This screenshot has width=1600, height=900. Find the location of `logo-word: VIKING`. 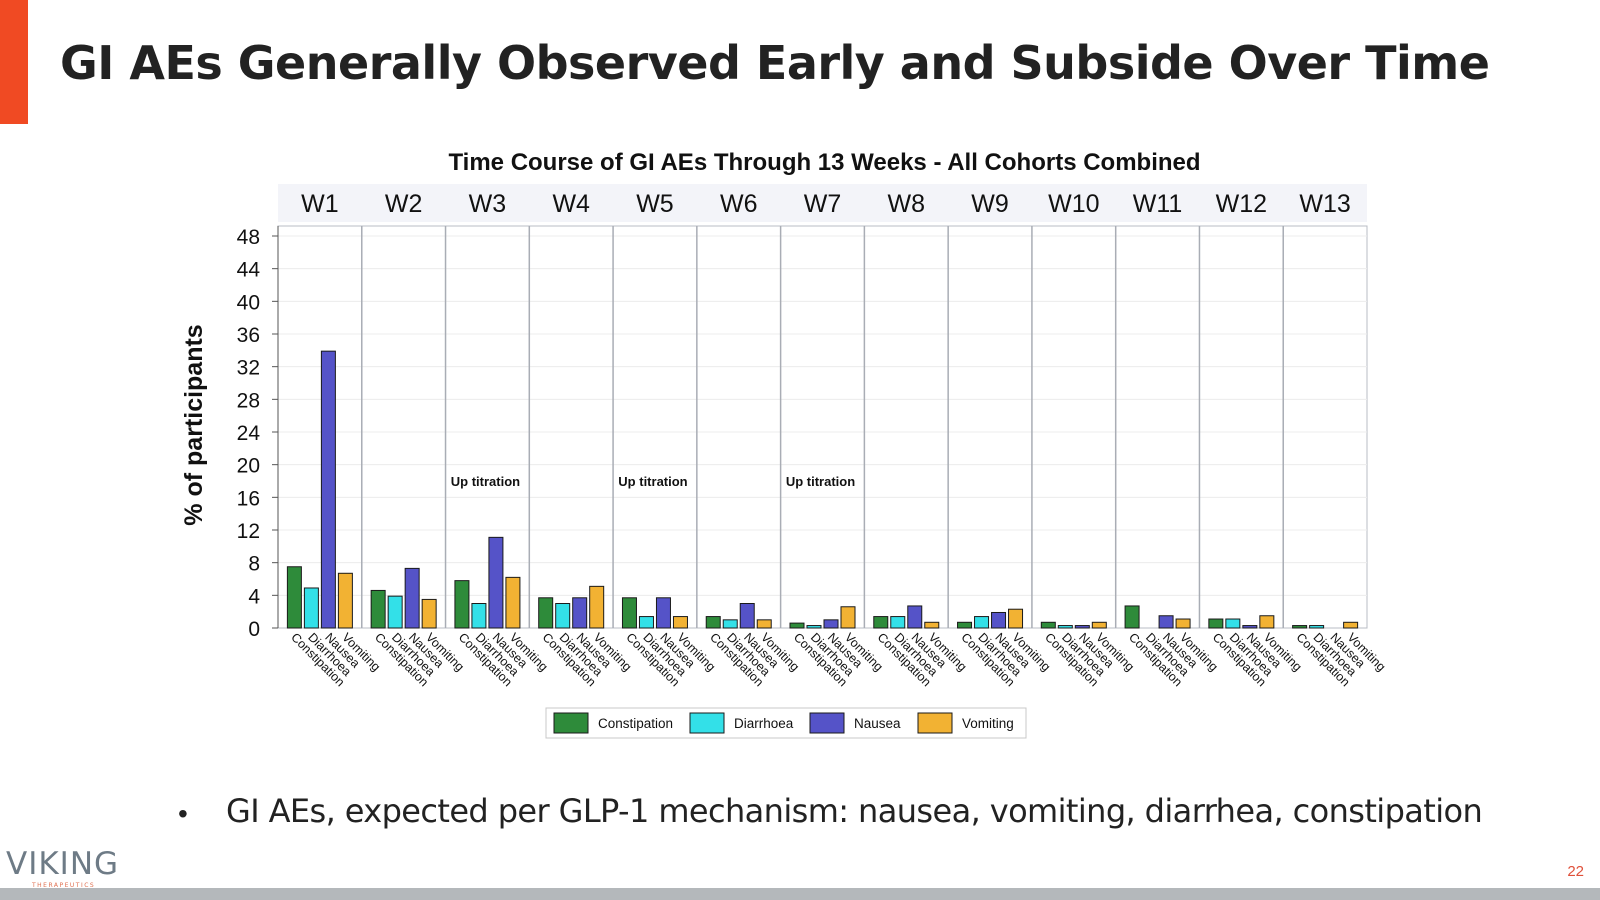

logo-word: VIKING is located at coordinates (63, 864).